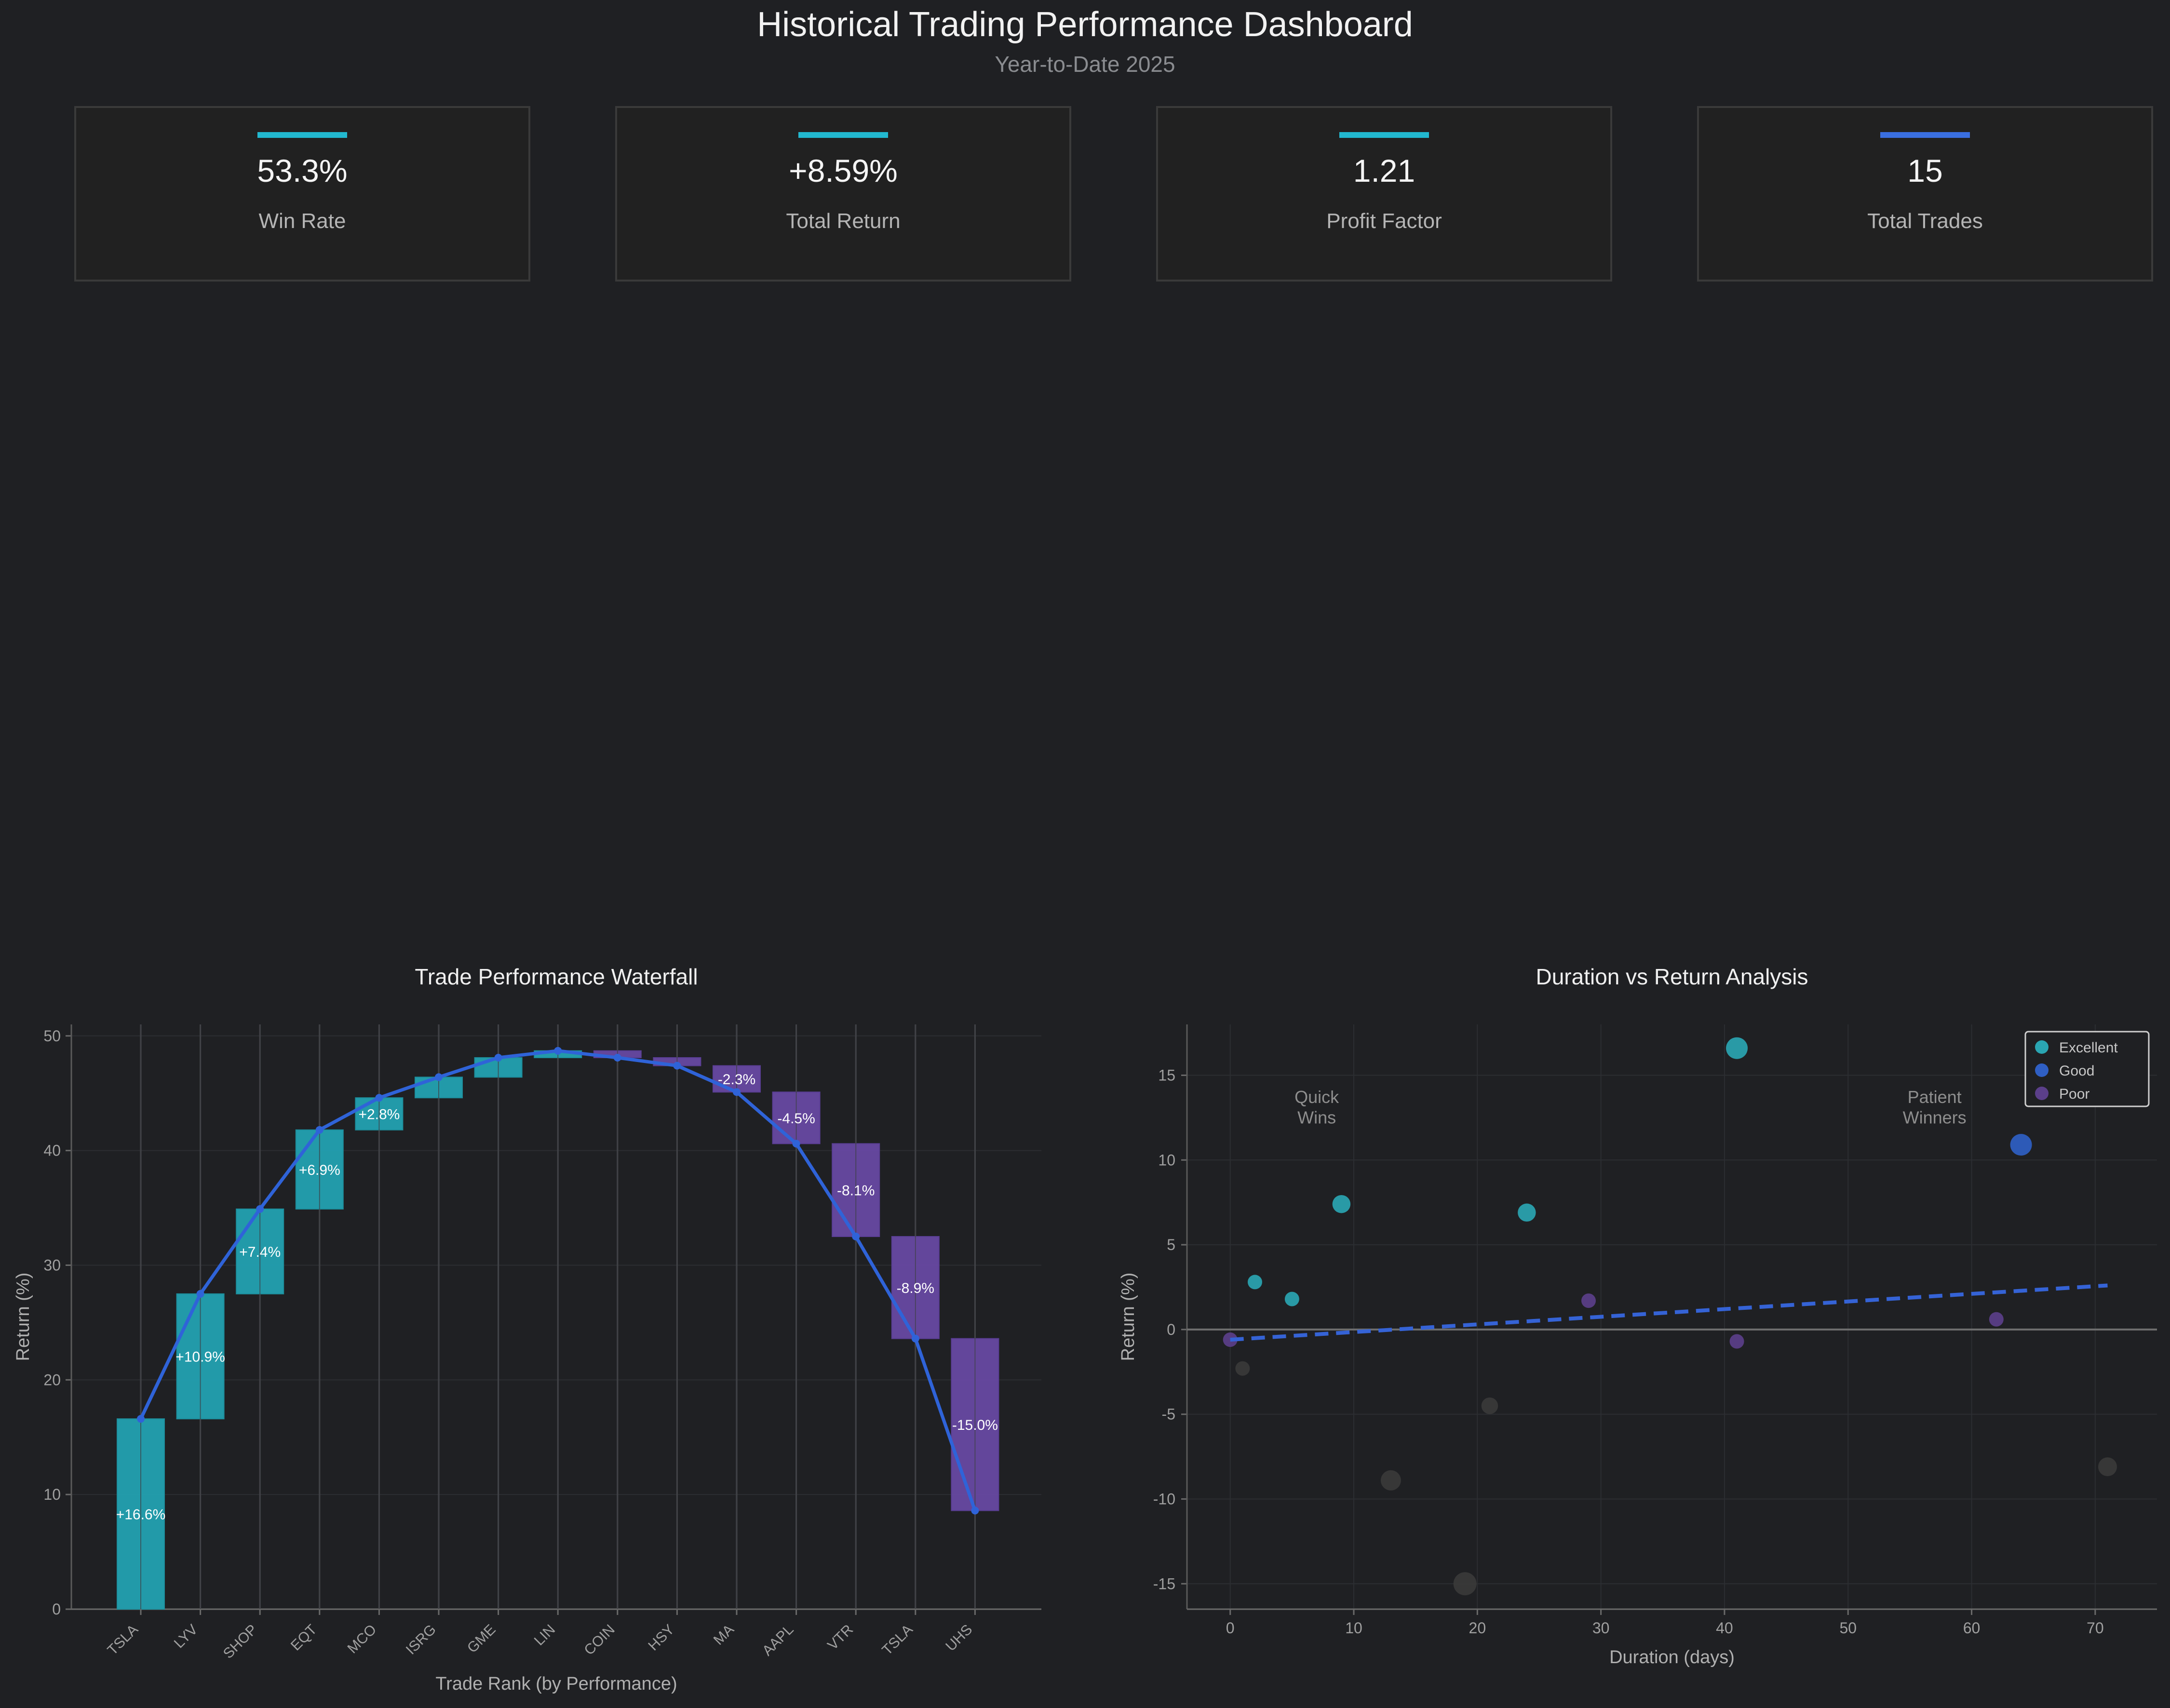 Image resolution: width=2170 pixels, height=1708 pixels. I want to click on x-tick-label: 50, so click(1848, 1628).